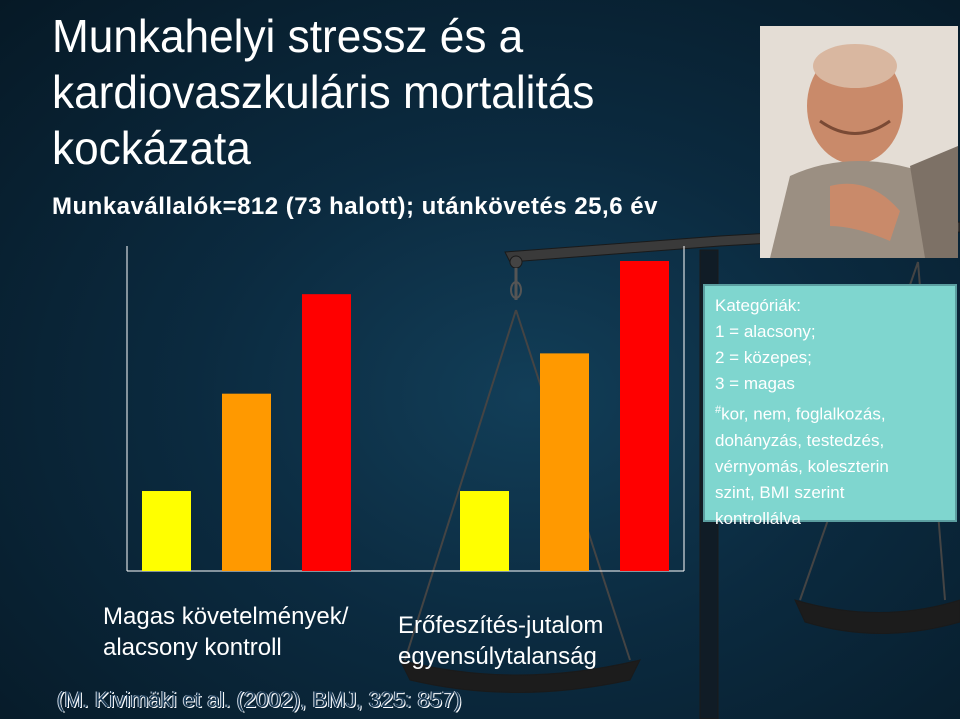  Describe the element at coordinates (323, 92) in the screenshot. I see `title-line-2: kardiovaszkuláris mortalitás` at that location.